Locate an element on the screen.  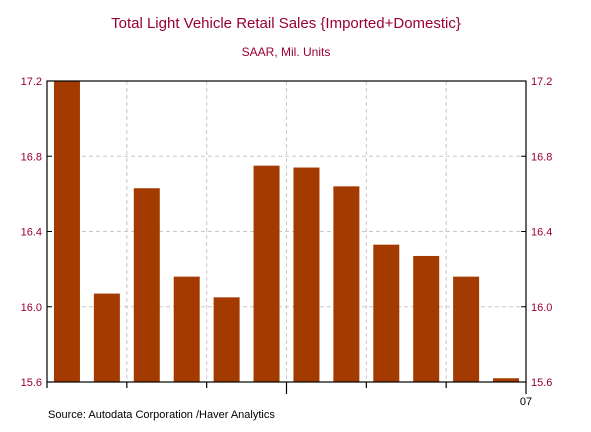
y-axis-right: 15.6 16.0 16.4 16.8 17.2 is located at coordinates (536, 232).